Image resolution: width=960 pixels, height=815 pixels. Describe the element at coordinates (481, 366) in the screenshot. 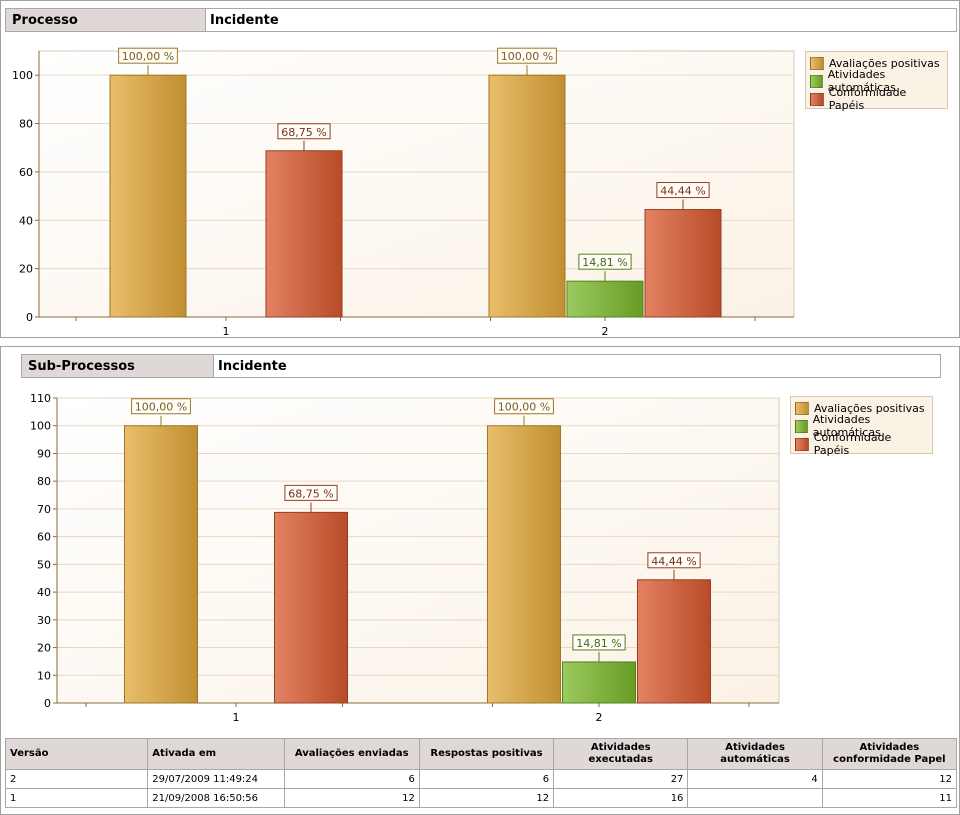

I see `subprocessos-header: Sub-Processos Incidente` at that location.